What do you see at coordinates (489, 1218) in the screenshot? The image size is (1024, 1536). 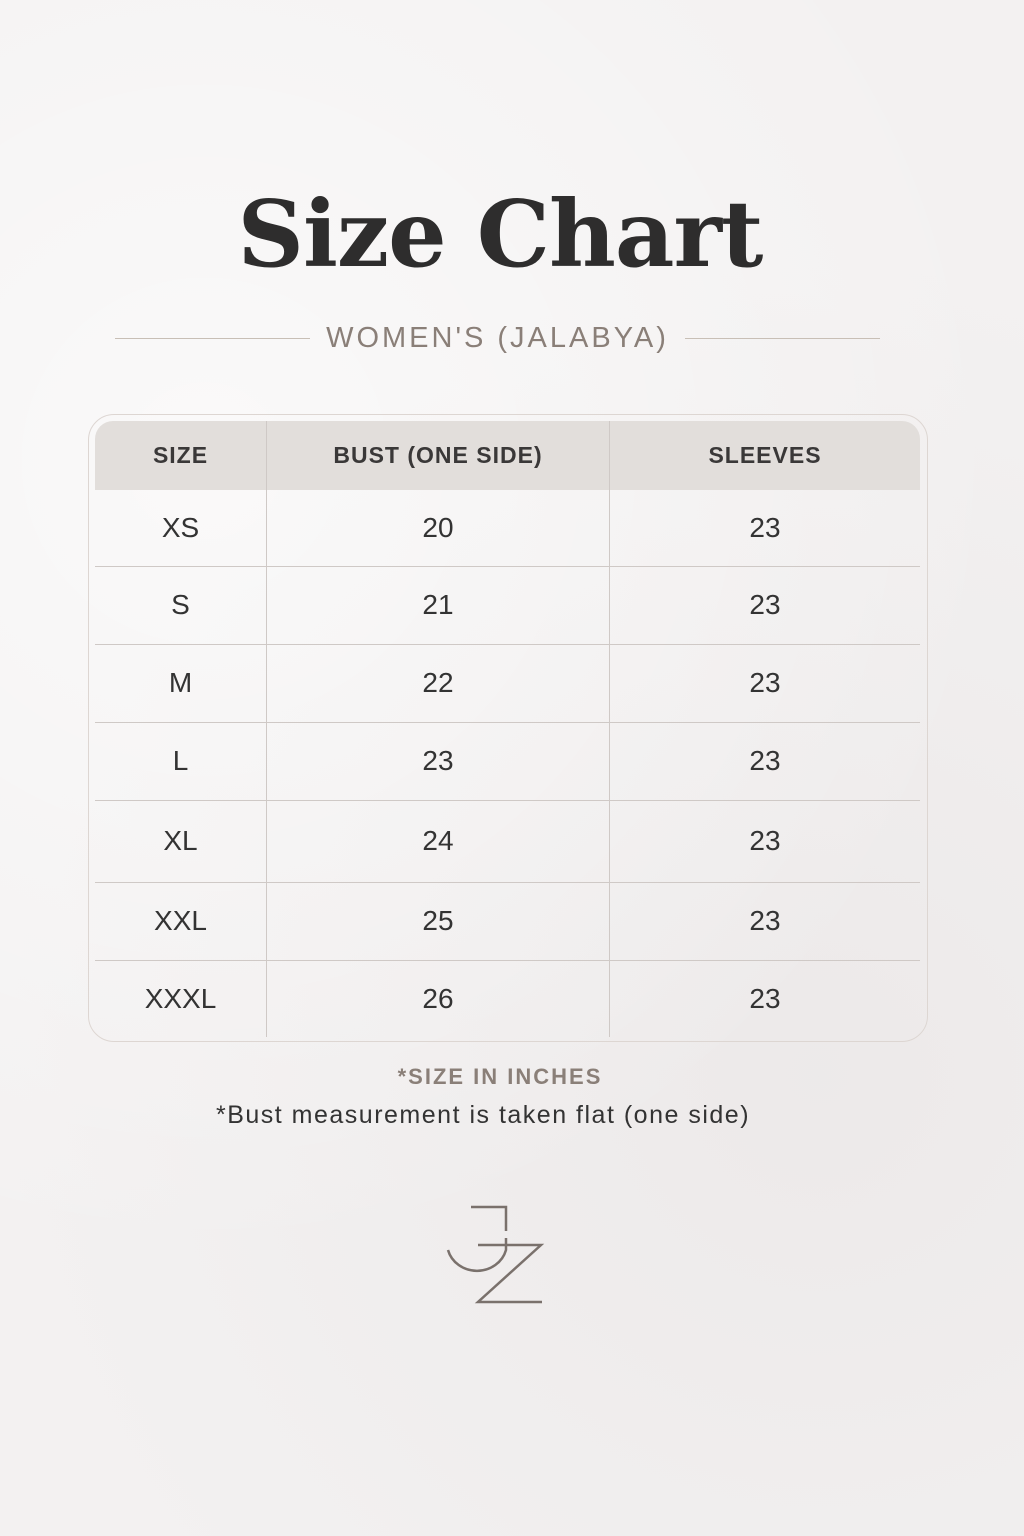 I see `logo-j-top` at bounding box center [489, 1218].